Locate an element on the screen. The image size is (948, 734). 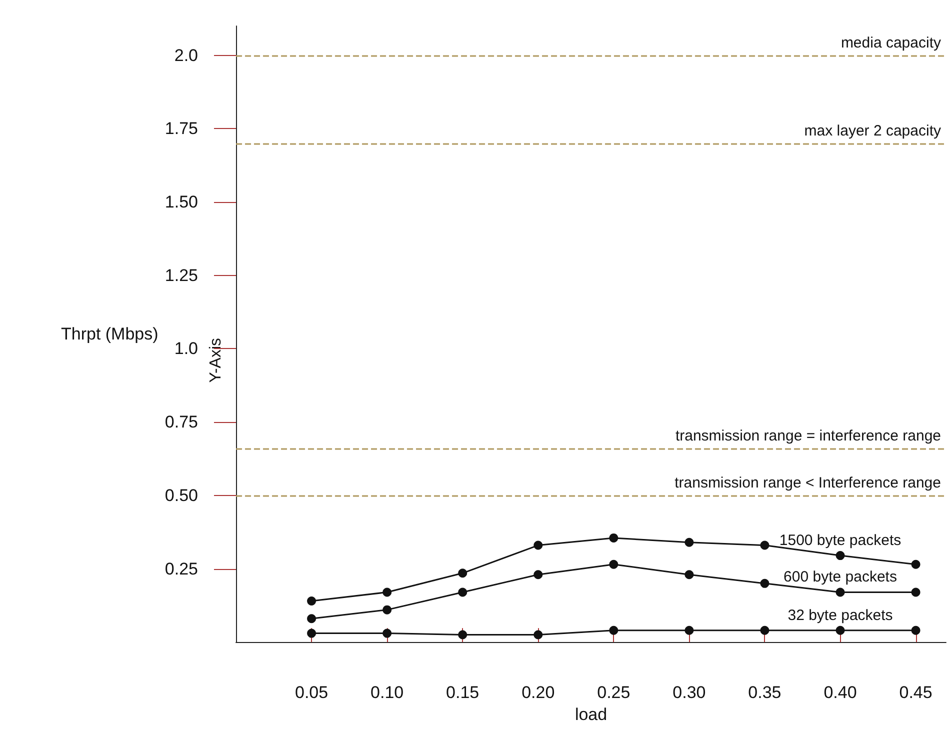
ref-line-label: transmission range < Interference range is located at coordinates (807, 483).